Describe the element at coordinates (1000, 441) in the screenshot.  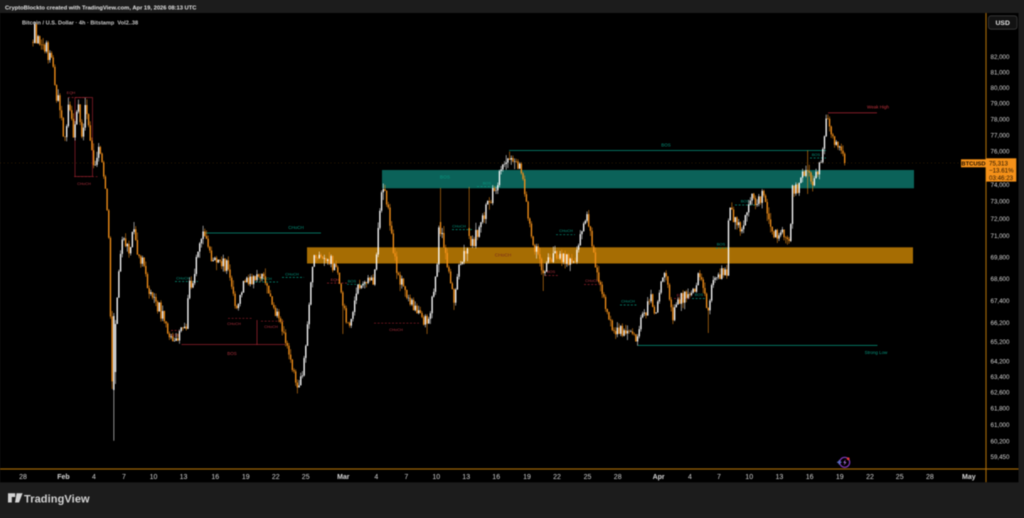
I see `svg-text: 60,200` at that location.